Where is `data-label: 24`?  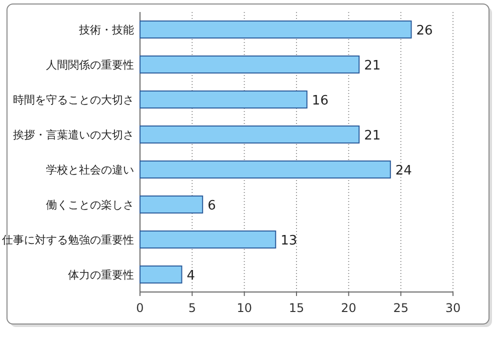 data-label: 24 is located at coordinates (403, 171).